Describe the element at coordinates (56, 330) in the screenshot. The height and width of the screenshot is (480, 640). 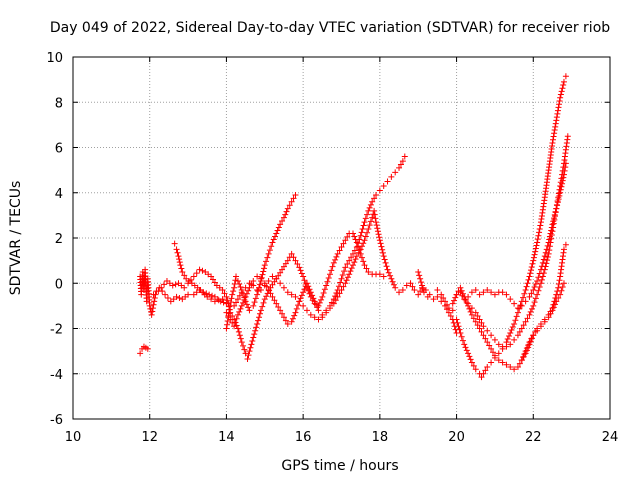
I see `y-tick-label: -2` at that location.